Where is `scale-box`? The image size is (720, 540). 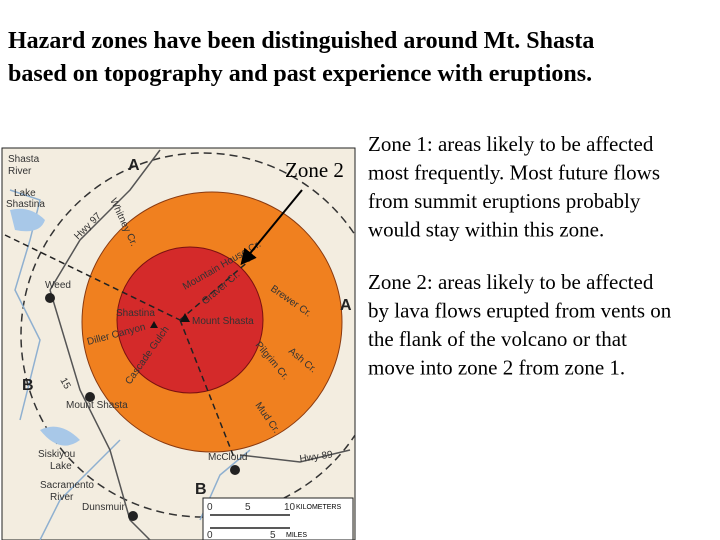
scale-box is located at coordinates (278, 518).